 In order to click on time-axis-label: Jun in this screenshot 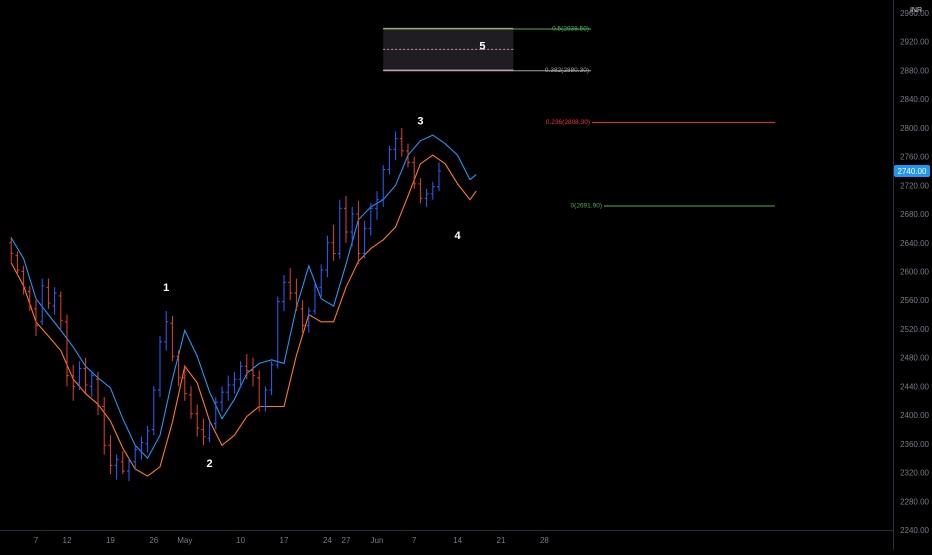, I will do `click(377, 540)`.